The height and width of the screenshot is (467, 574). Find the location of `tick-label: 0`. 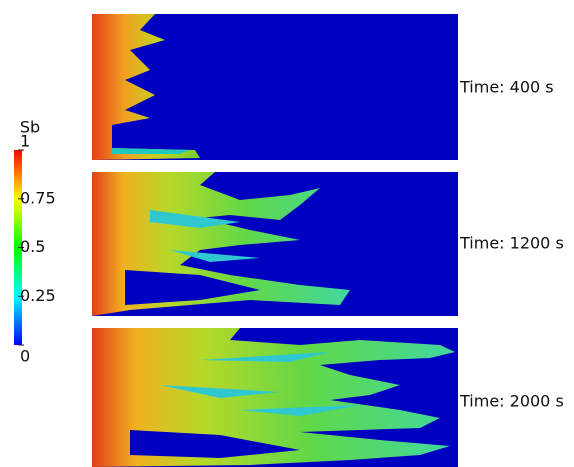

tick-label: 0 is located at coordinates (25, 356).